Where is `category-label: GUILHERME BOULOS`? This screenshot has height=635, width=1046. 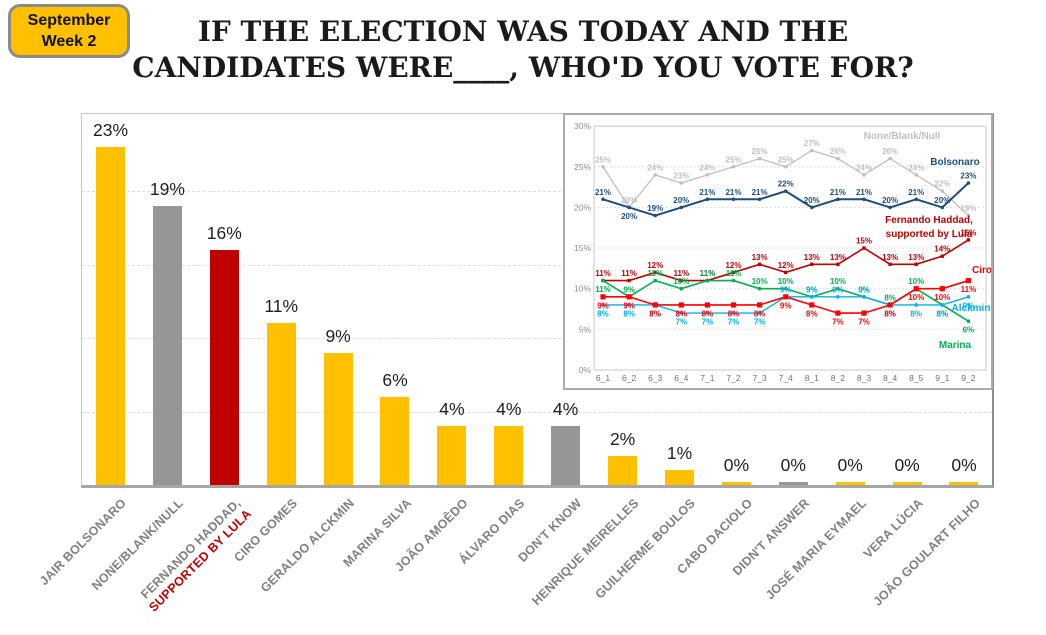 category-label: GUILHERME BOULOS is located at coordinates (646, 549).